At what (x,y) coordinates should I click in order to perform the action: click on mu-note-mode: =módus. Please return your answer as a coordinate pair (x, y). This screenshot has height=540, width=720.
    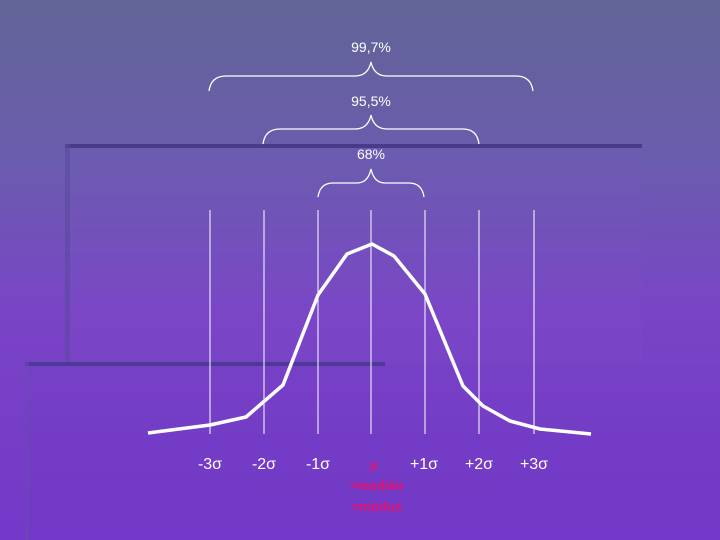
    Looking at the image, I should click on (377, 506).